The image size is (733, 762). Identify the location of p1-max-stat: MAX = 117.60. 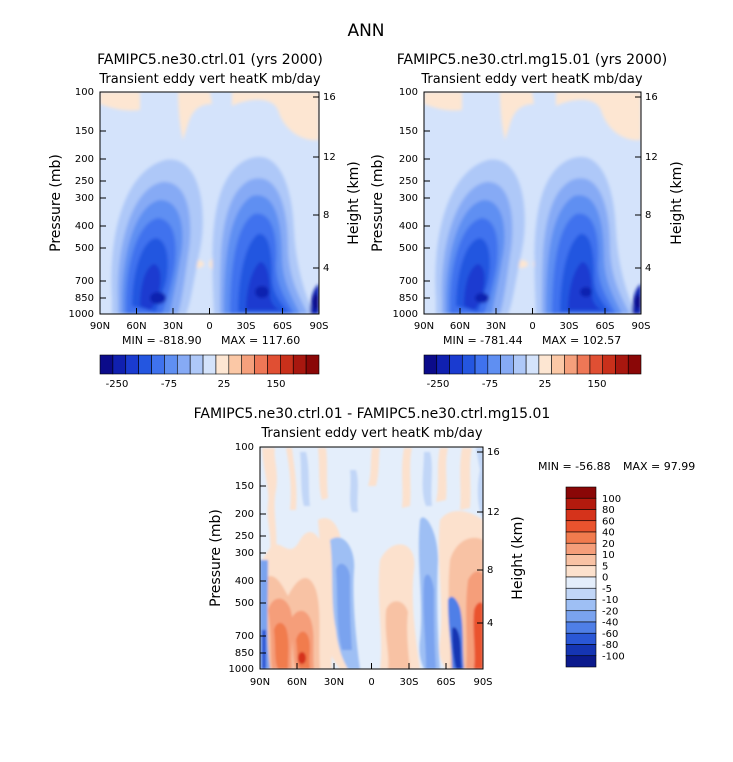
(260, 340).